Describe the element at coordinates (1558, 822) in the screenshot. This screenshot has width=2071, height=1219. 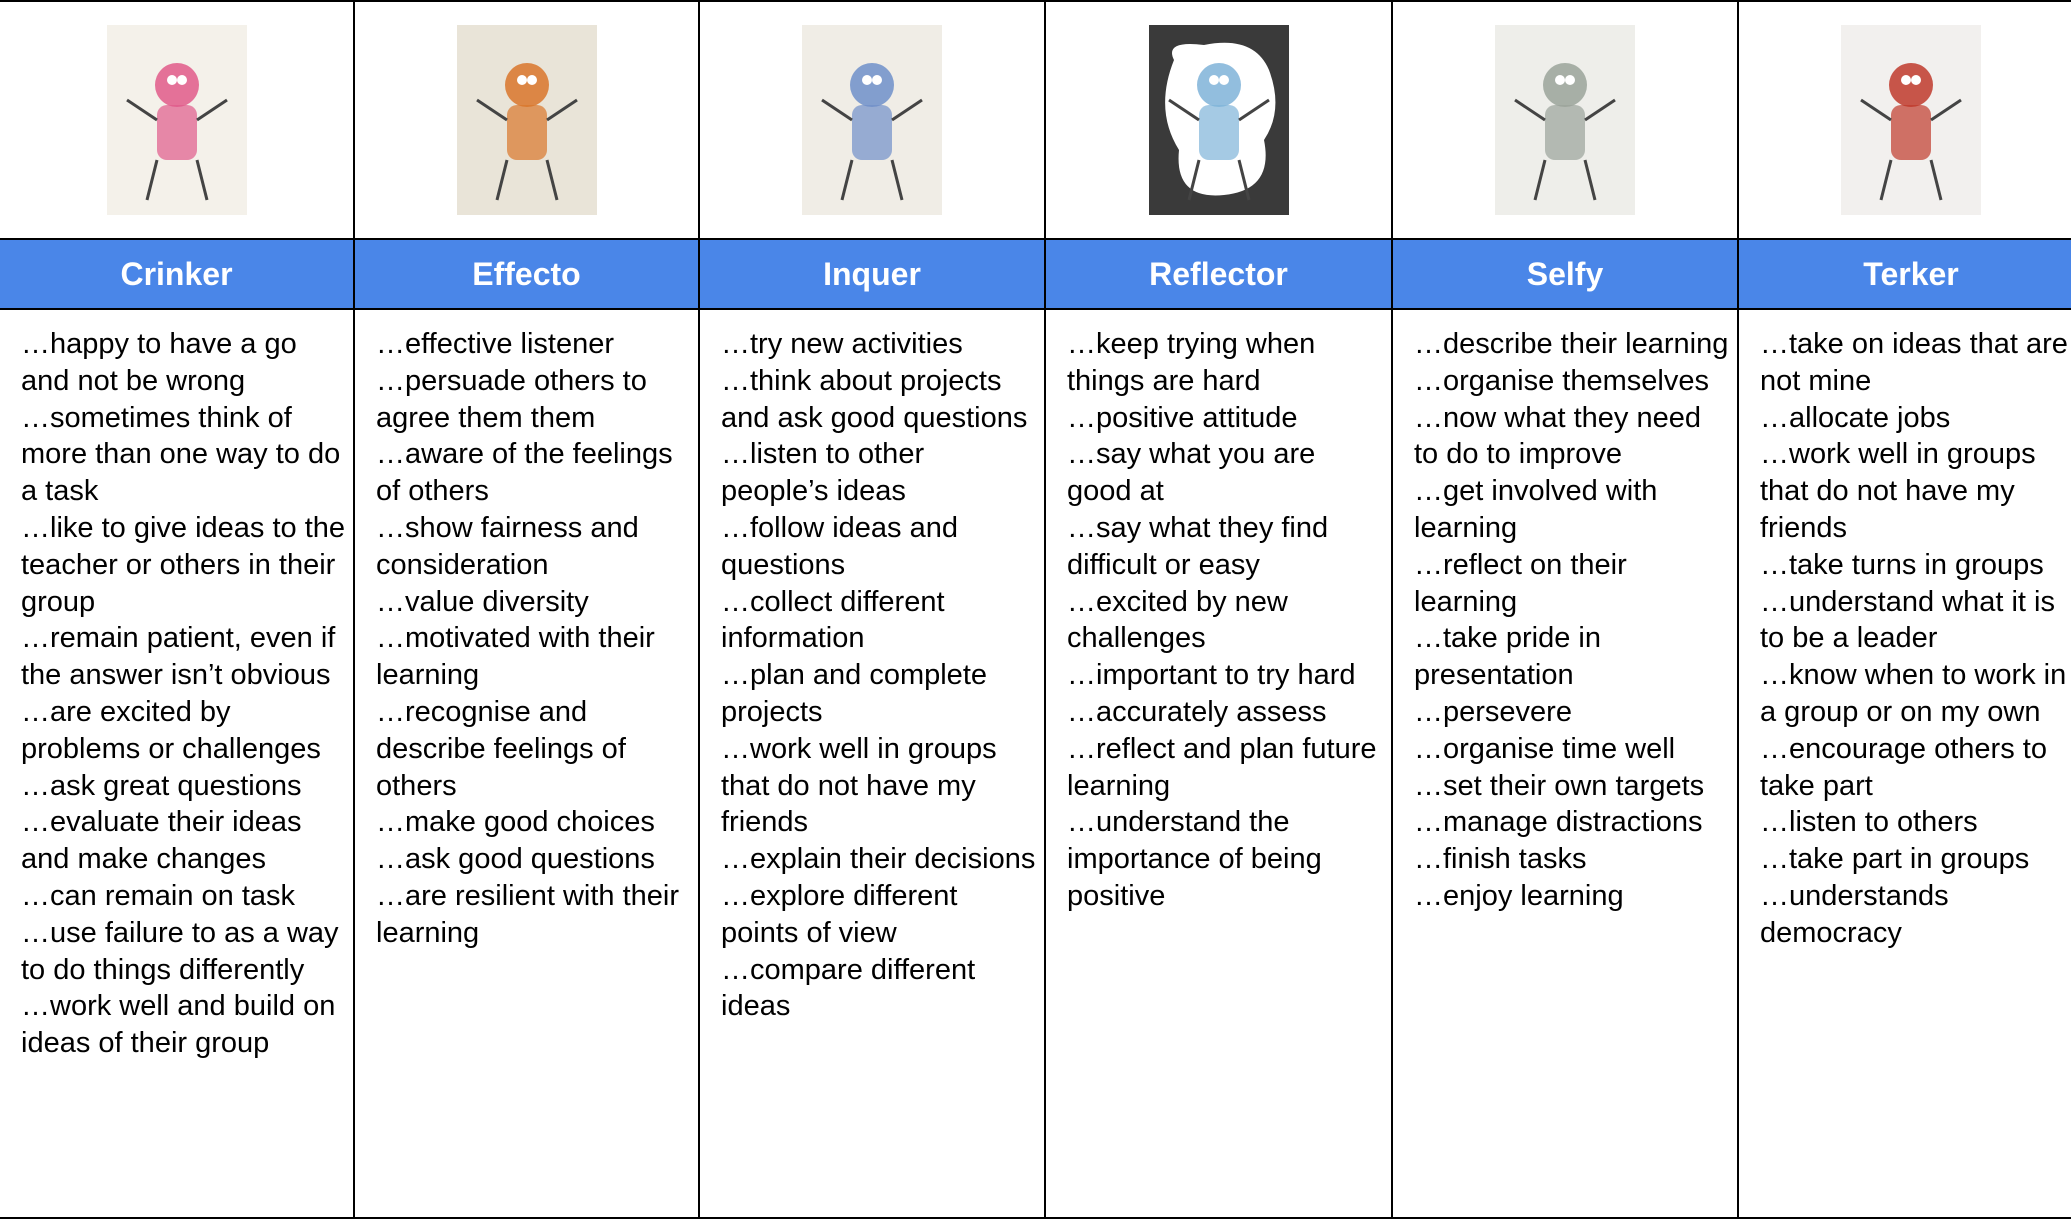
I see `trait-item: …manage distractions` at that location.